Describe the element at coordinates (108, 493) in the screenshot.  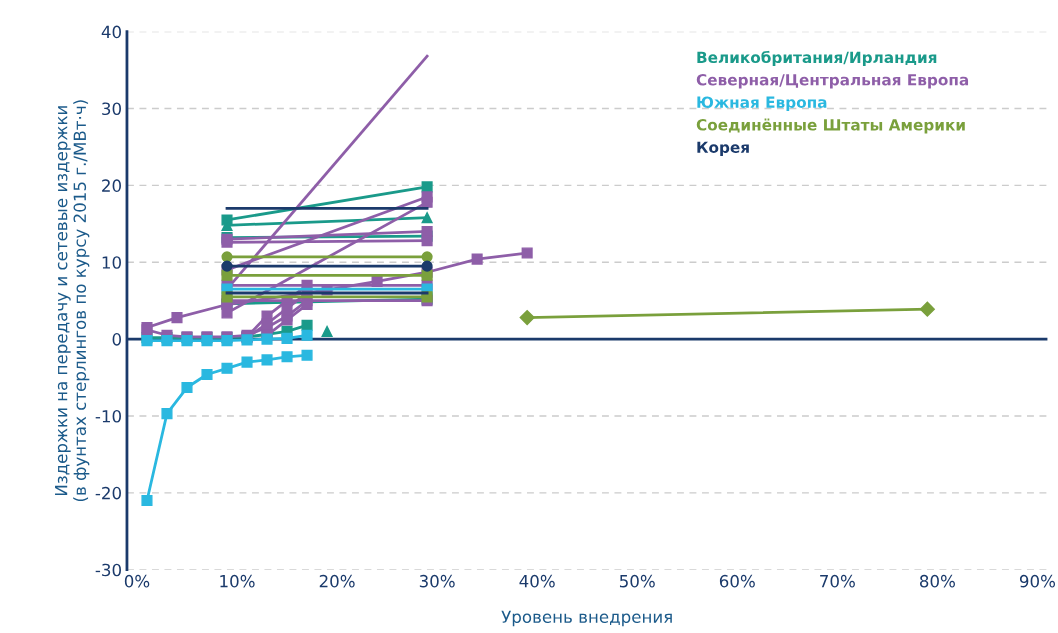
I see `y-tick-label: -20` at that location.